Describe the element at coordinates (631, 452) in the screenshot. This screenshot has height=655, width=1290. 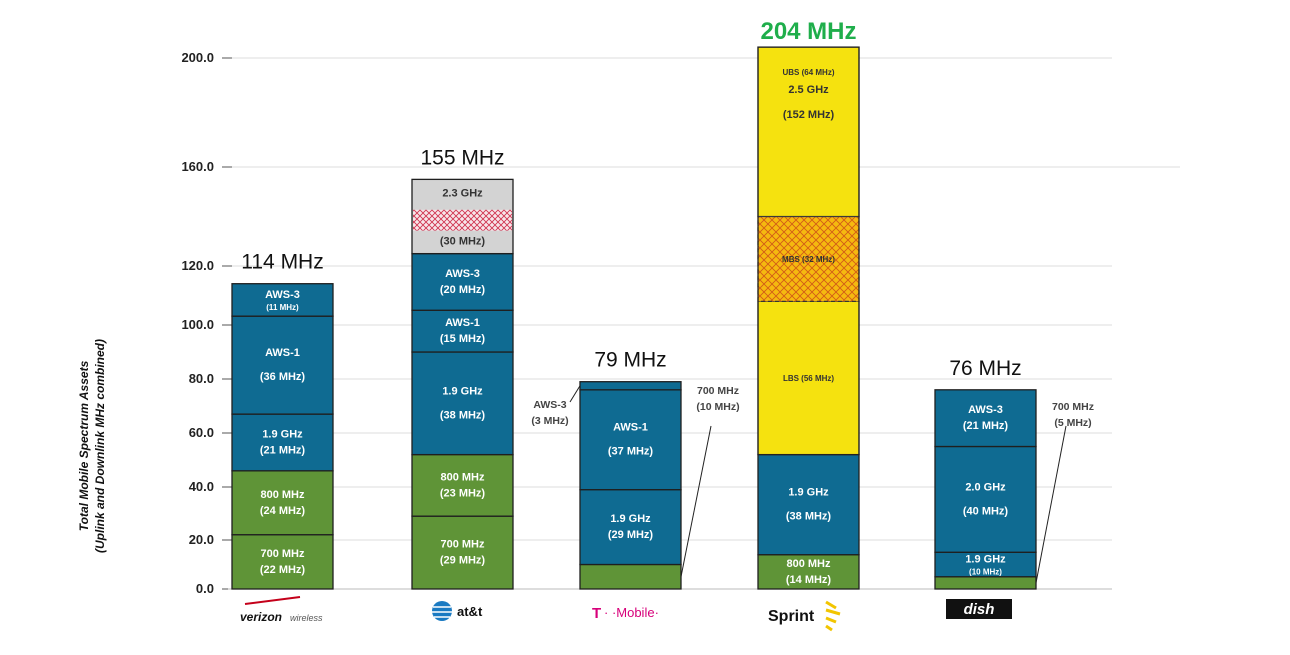
I see `segment-sublabel: (37 MHz)` at that location.